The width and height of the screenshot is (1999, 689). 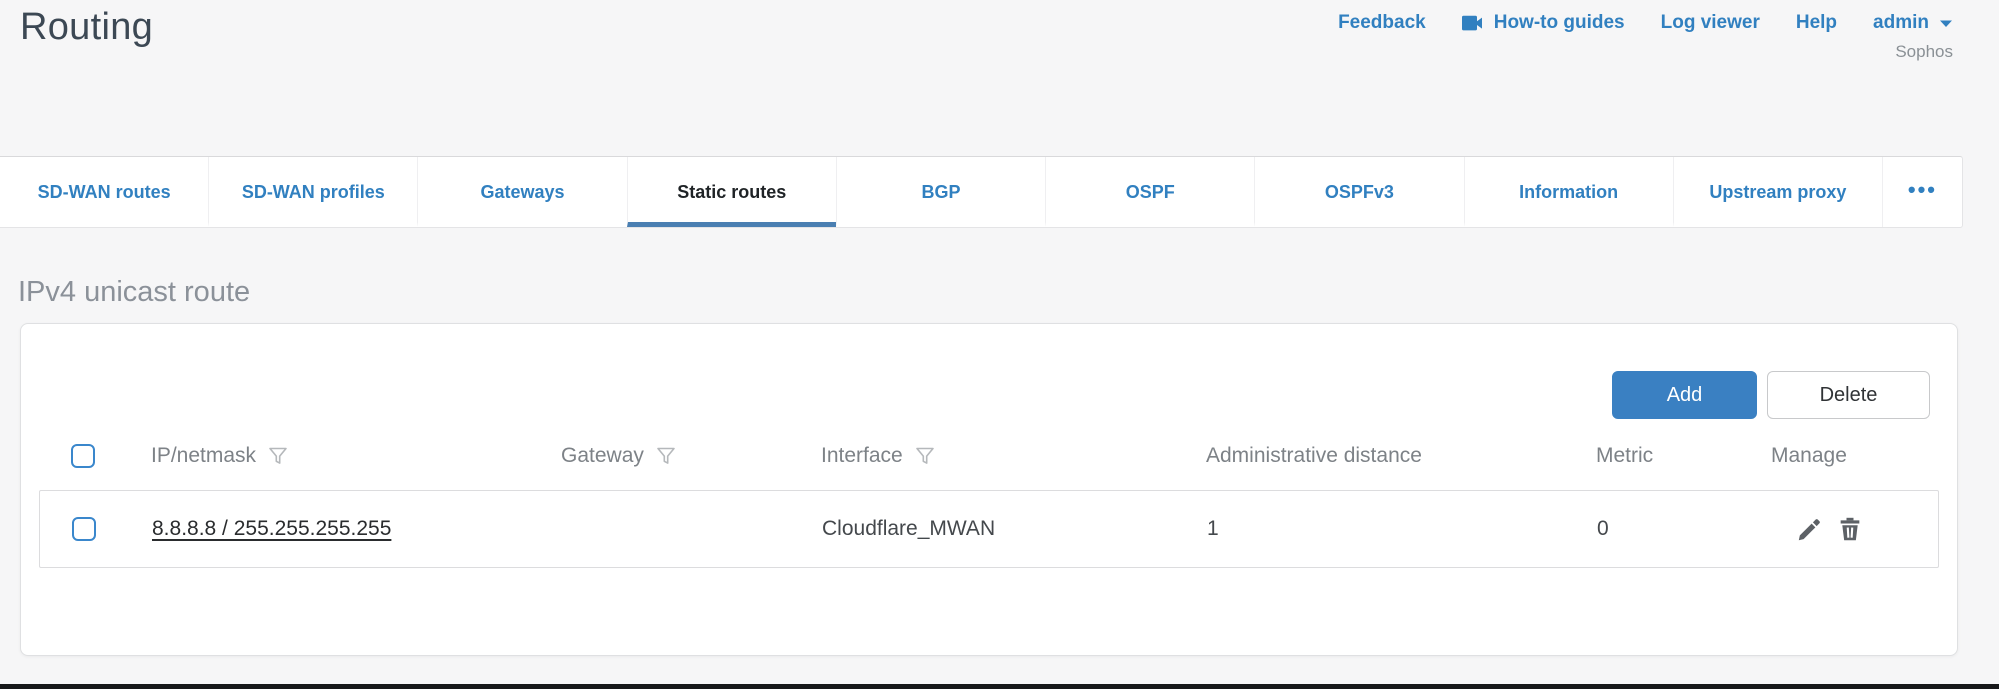 What do you see at coordinates (1901, 22) in the screenshot?
I see `user-menu-label: admin` at bounding box center [1901, 22].